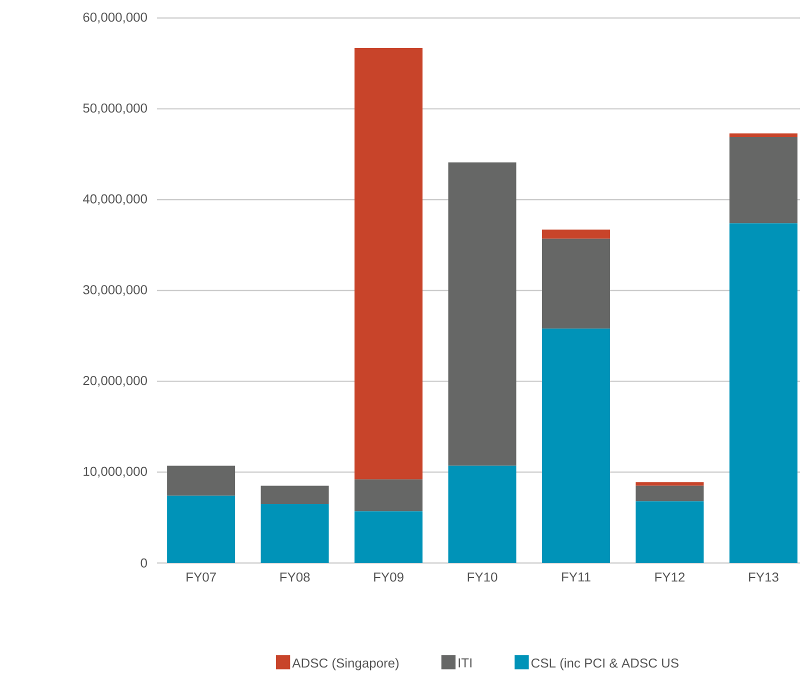 This screenshot has width=802, height=683. Describe the element at coordinates (201, 577) in the screenshot. I see `x-tick-label: FY07` at that location.